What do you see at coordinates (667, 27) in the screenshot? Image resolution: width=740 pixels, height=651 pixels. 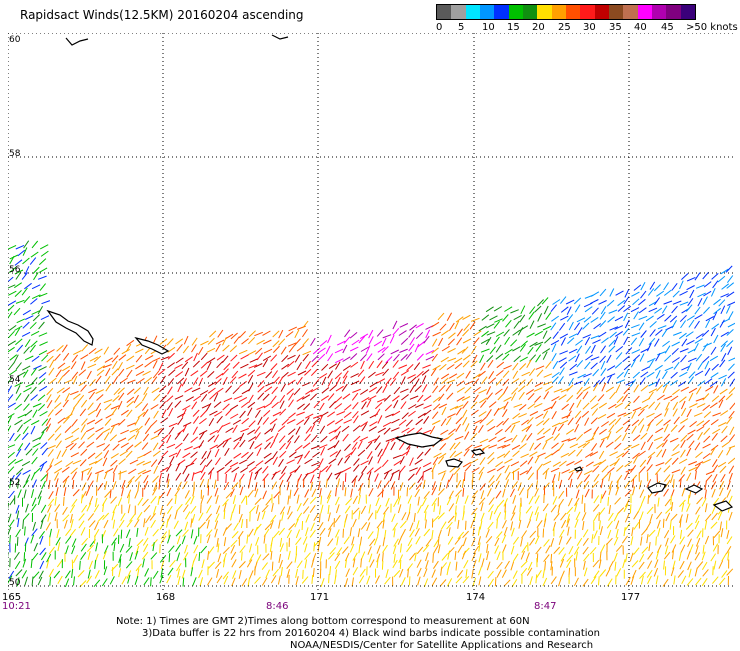 I see `legend-label-9: 45` at bounding box center [667, 27].